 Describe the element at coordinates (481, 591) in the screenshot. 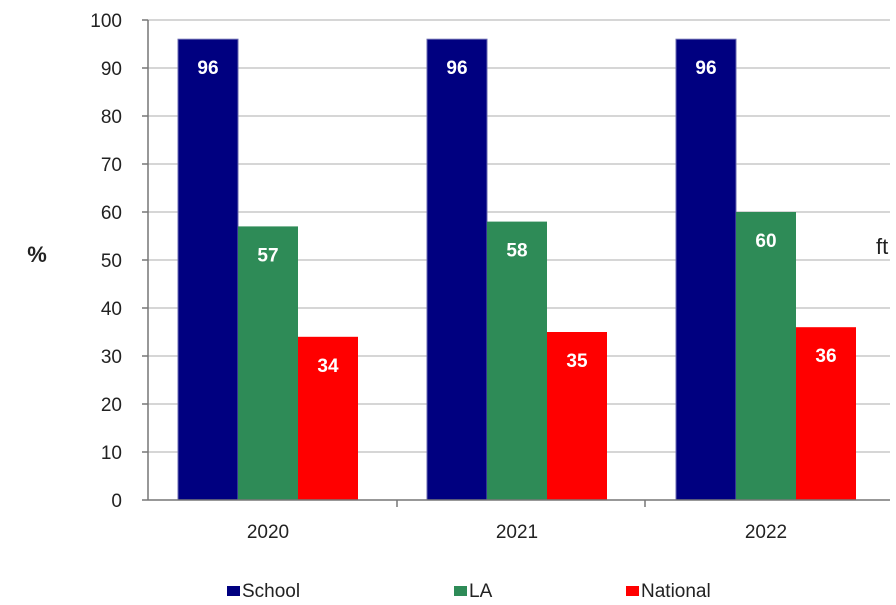

I see `legend-label-la: LA` at that location.